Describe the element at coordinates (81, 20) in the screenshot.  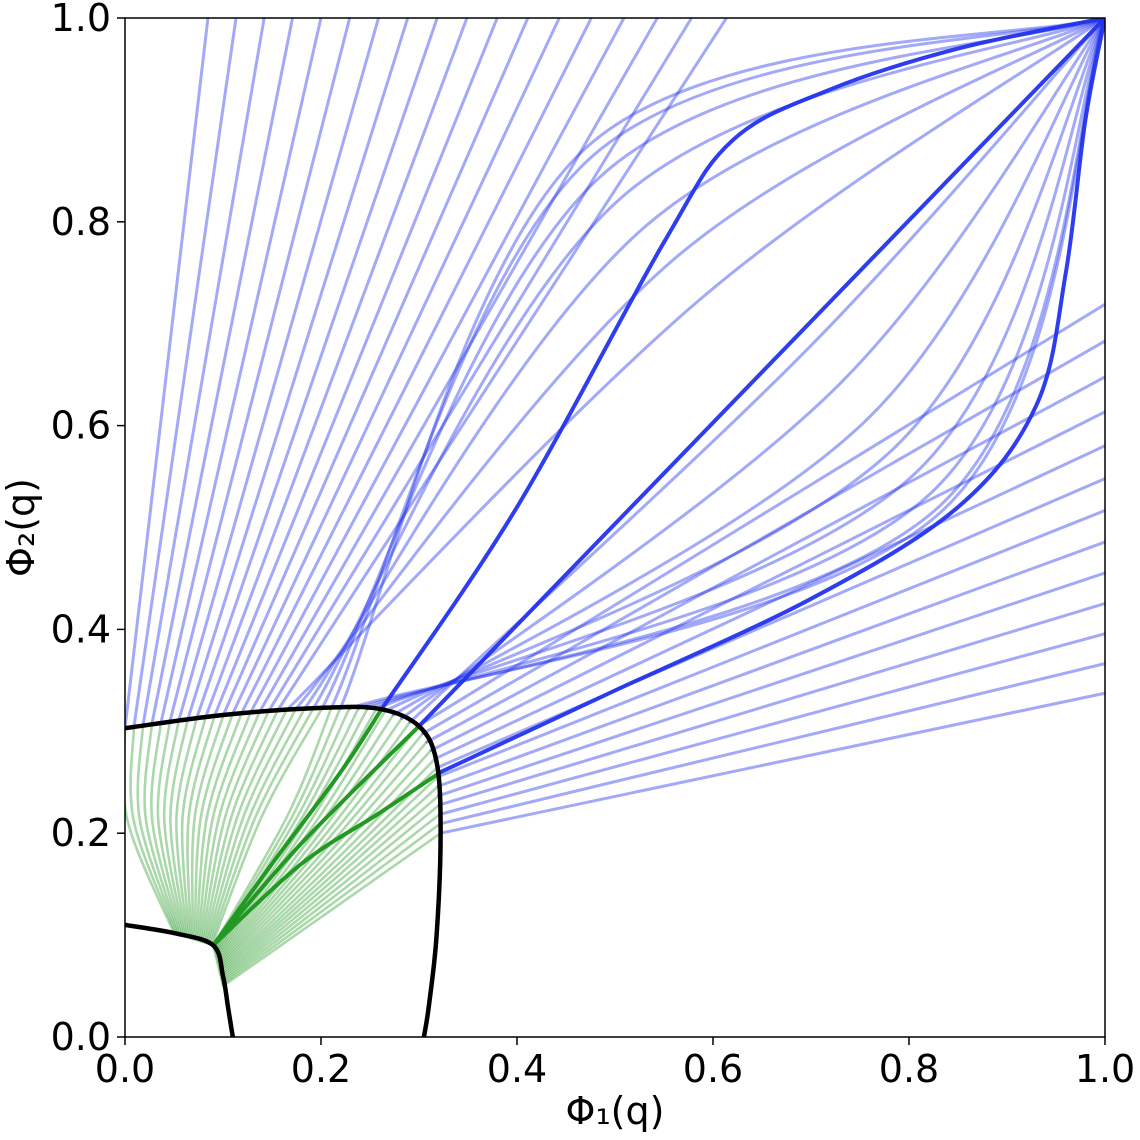
I see `y-tick-label: 1.0` at that location.